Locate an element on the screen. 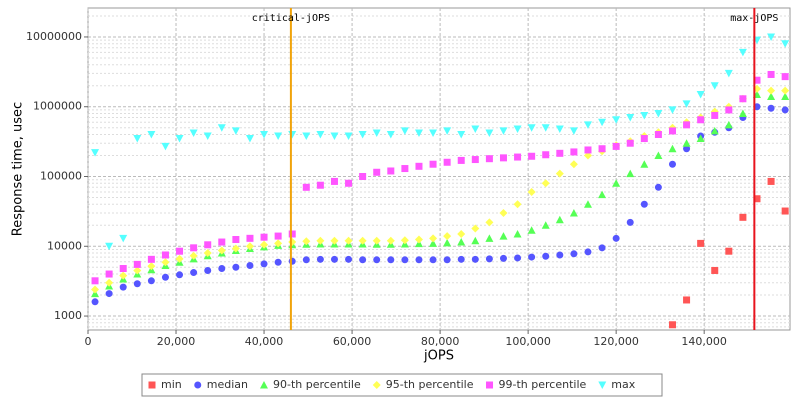 The height and width of the screenshot is (400, 800). x-tick-label: 0 is located at coordinates (88, 341).